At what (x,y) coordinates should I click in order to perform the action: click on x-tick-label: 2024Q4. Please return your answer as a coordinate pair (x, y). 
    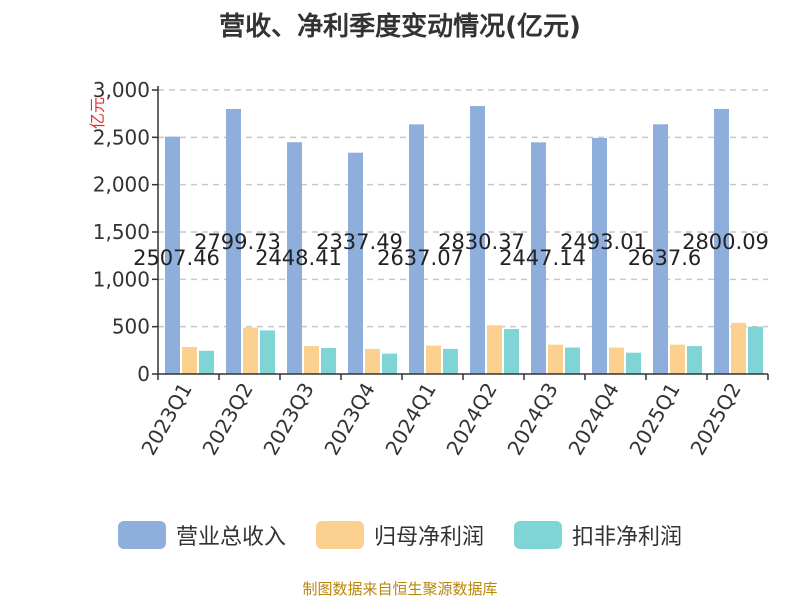
    Looking at the image, I should click on (593, 419).